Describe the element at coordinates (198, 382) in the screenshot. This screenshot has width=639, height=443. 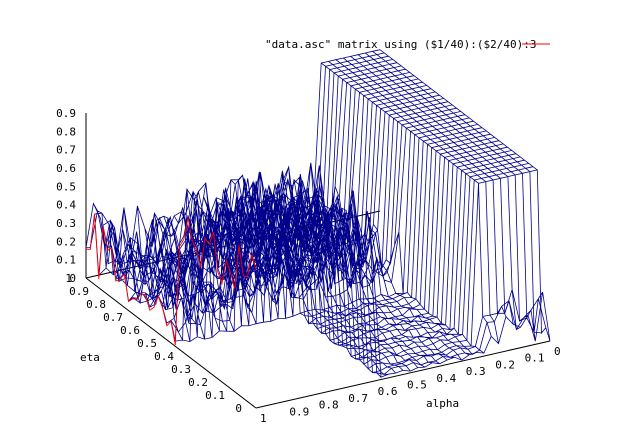
I see `y-tick-label: 0.2` at that location.